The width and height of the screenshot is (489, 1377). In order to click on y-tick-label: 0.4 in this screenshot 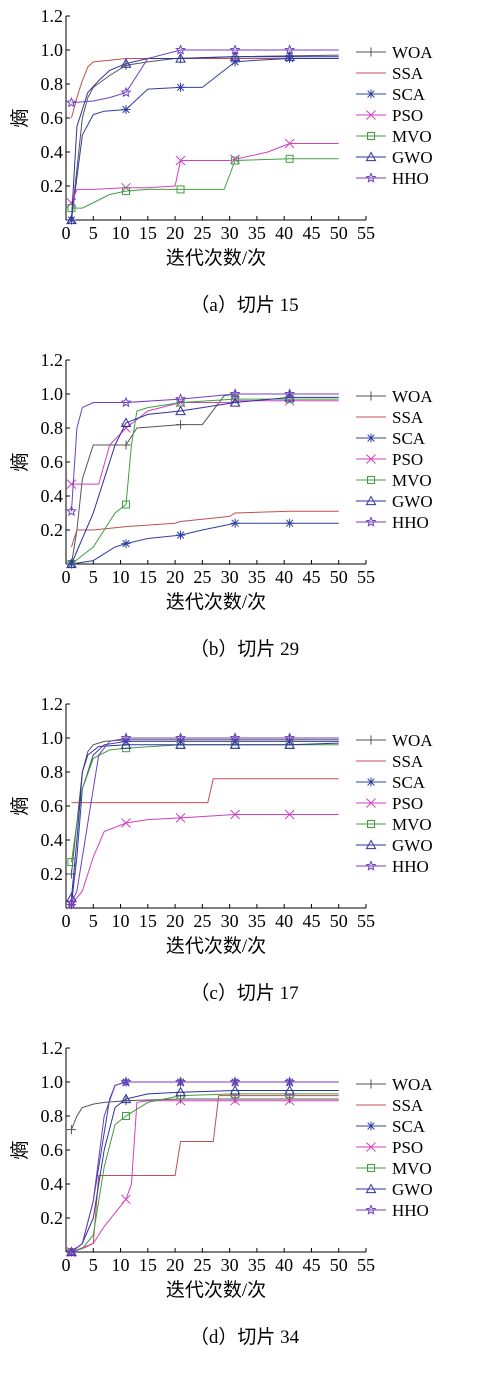, I will do `click(52, 1184)`.